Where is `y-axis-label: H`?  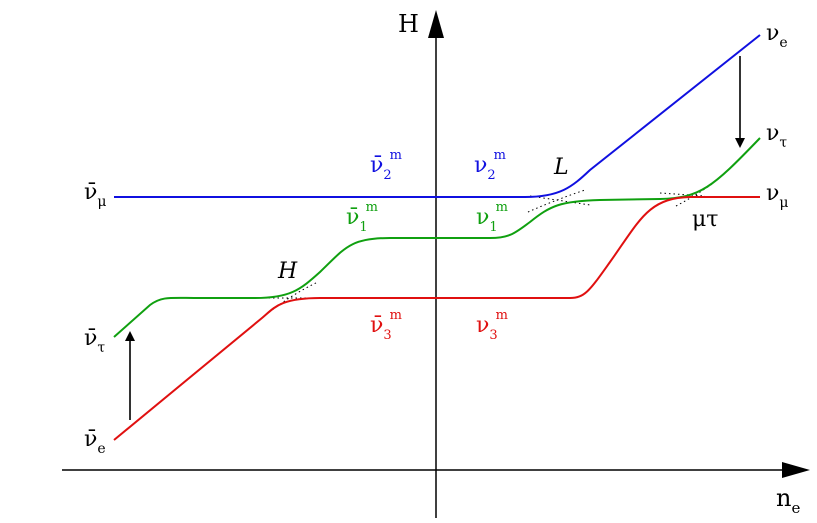
y-axis-label: H is located at coordinates (408, 24).